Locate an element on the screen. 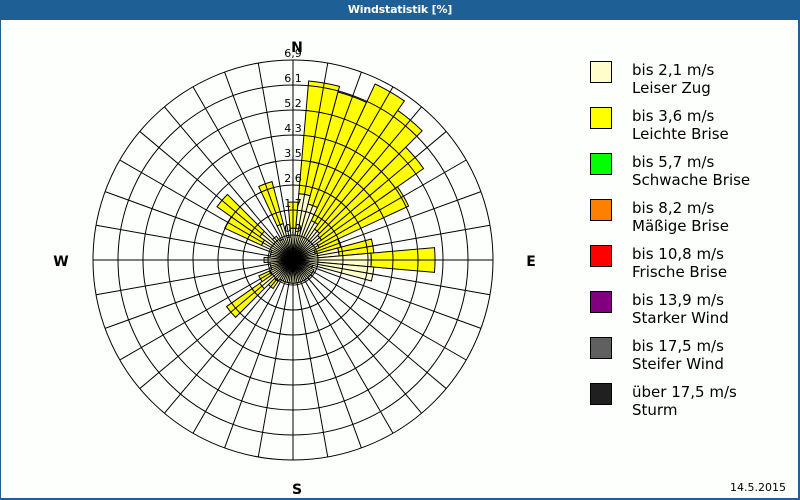 The image size is (800, 500). legend-sublabel: Steifer Wind is located at coordinates (678, 364).